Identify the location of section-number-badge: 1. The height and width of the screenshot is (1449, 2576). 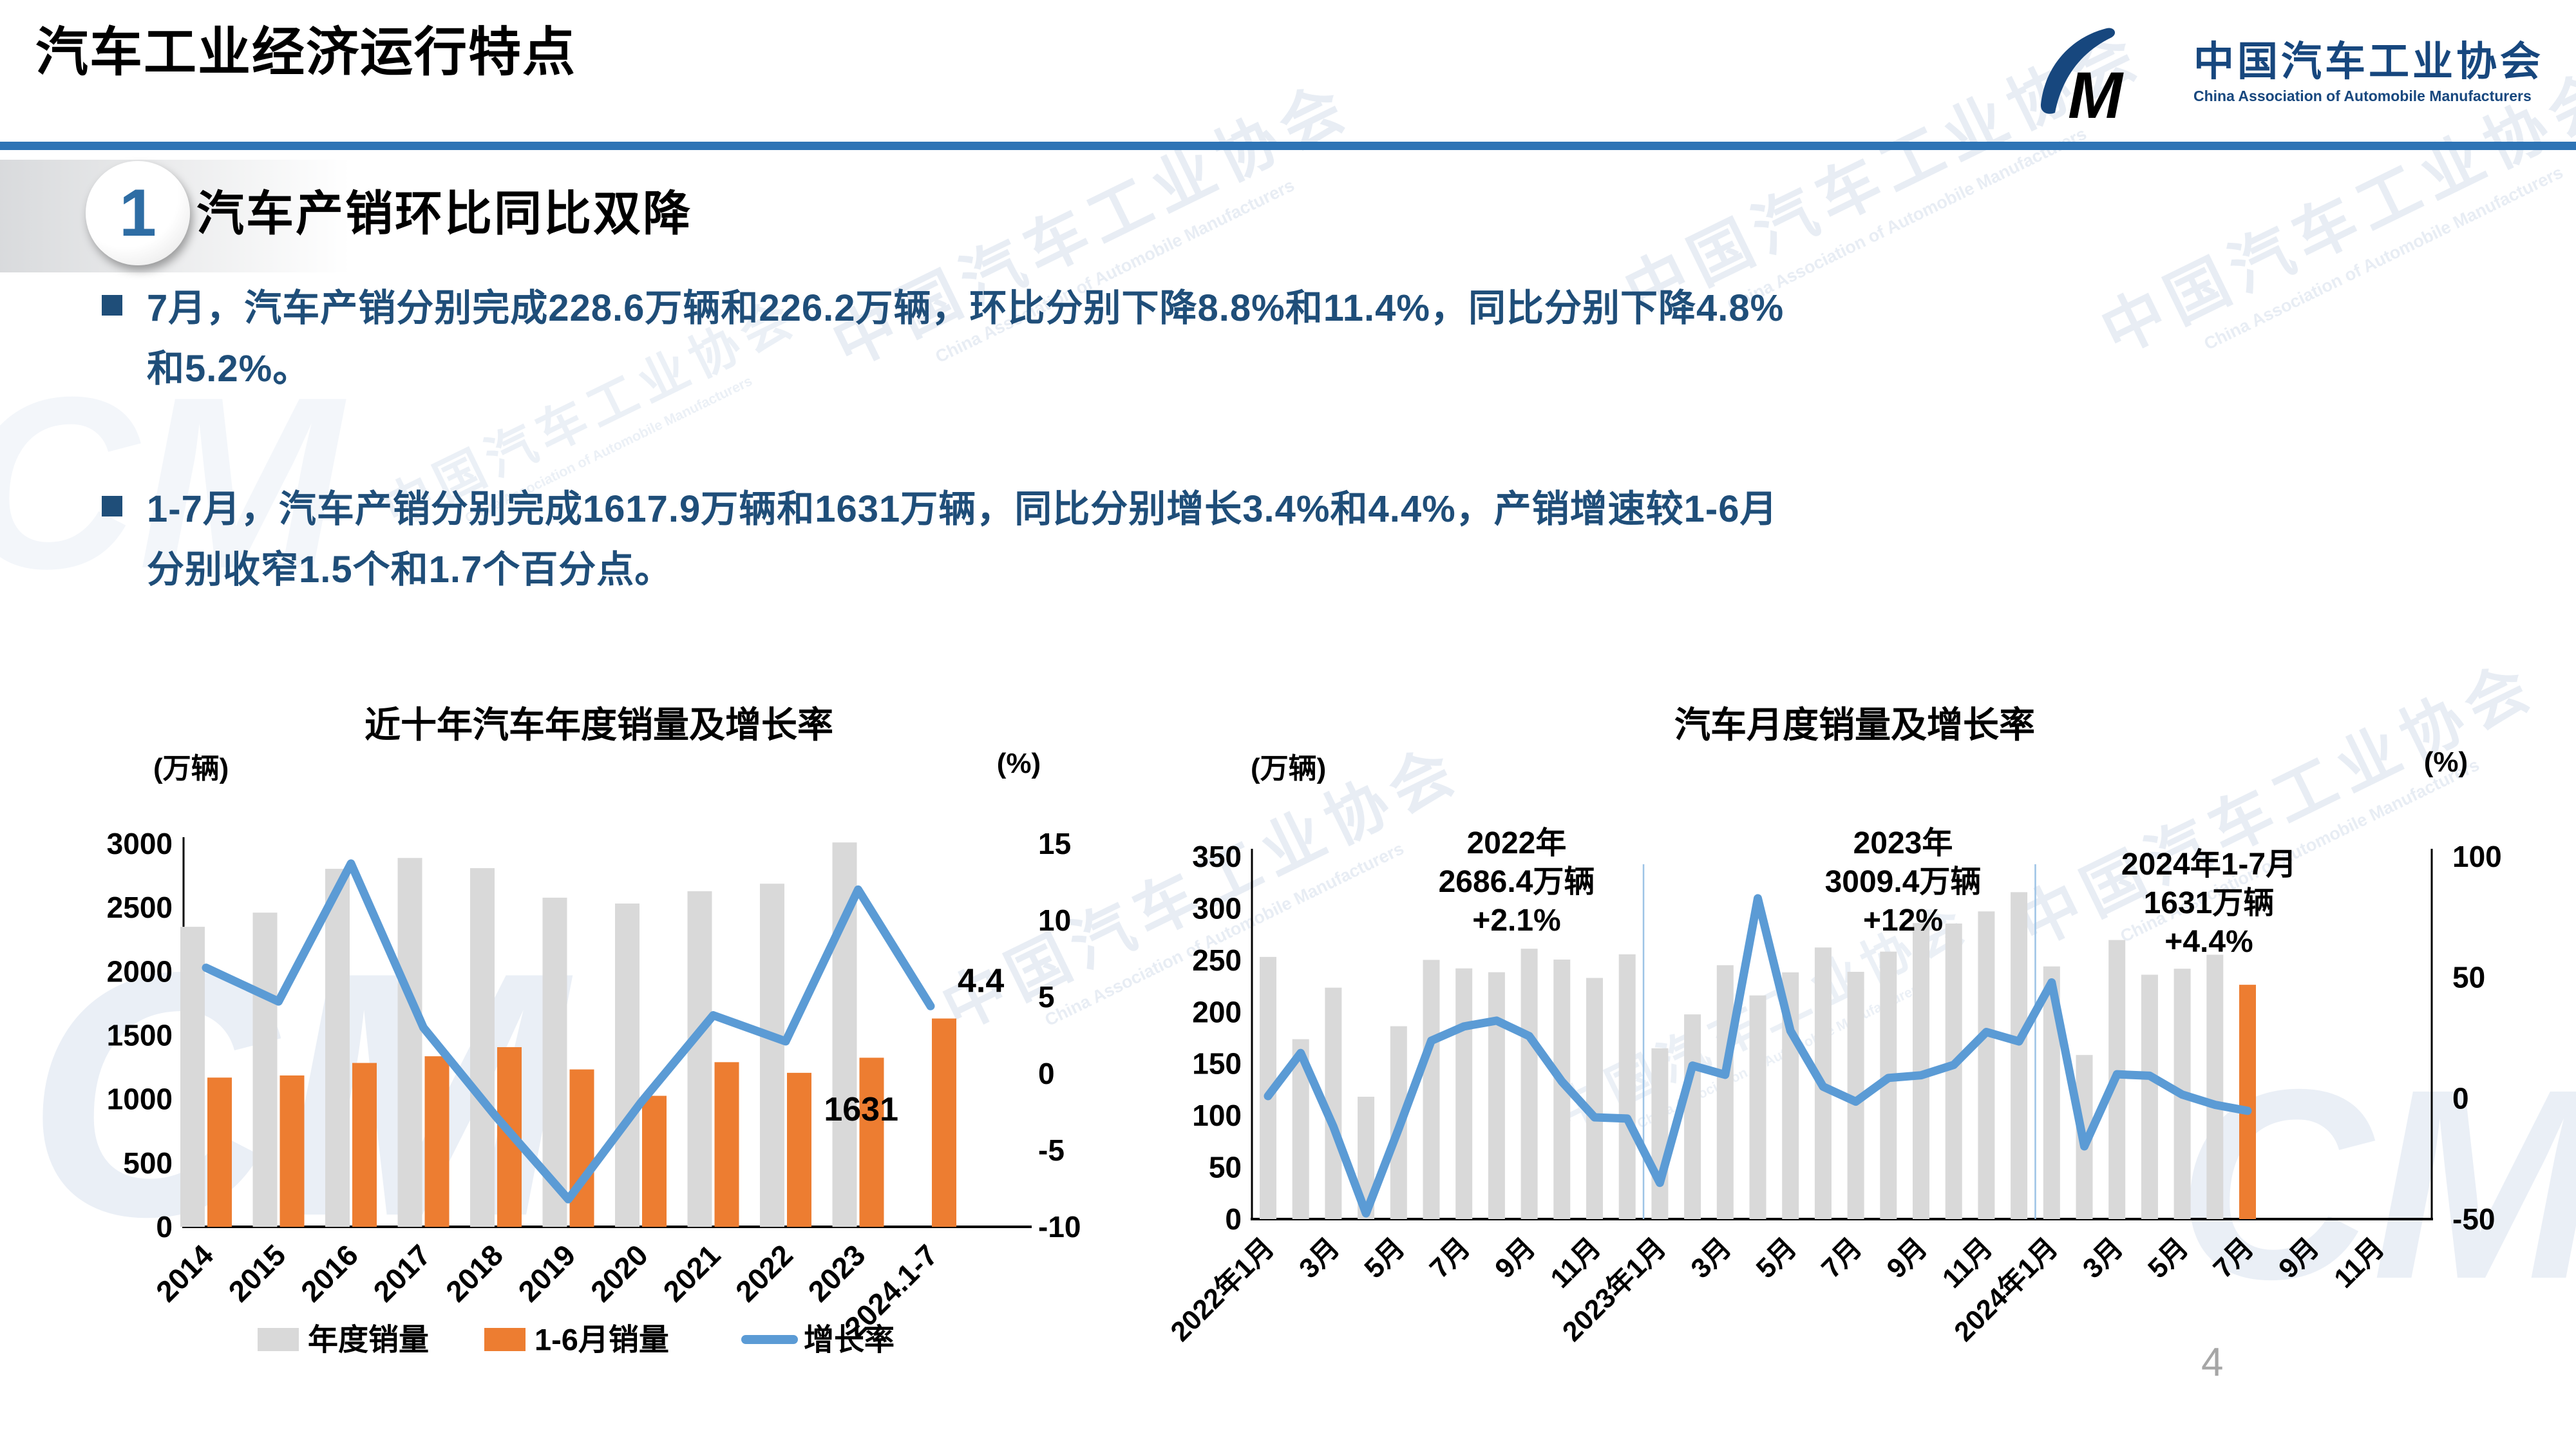
(138, 213).